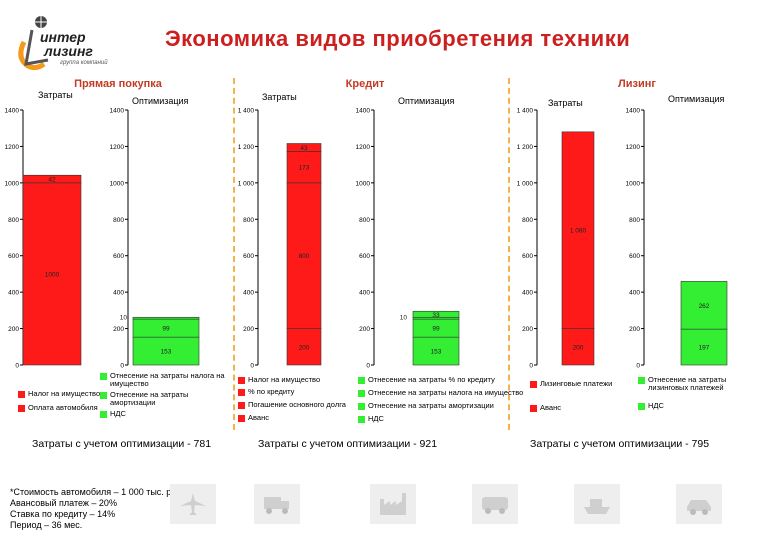  What do you see at coordinates (118, 84) in the screenshot?
I see `section-title-purchase: Прямая покупка` at bounding box center [118, 84].